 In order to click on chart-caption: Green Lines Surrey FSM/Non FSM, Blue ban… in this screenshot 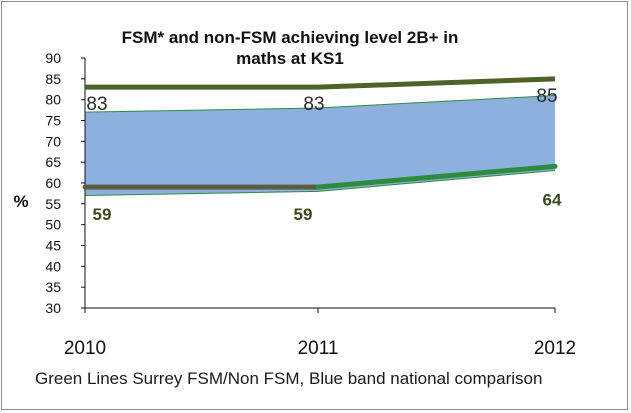, I will do `click(289, 378)`.